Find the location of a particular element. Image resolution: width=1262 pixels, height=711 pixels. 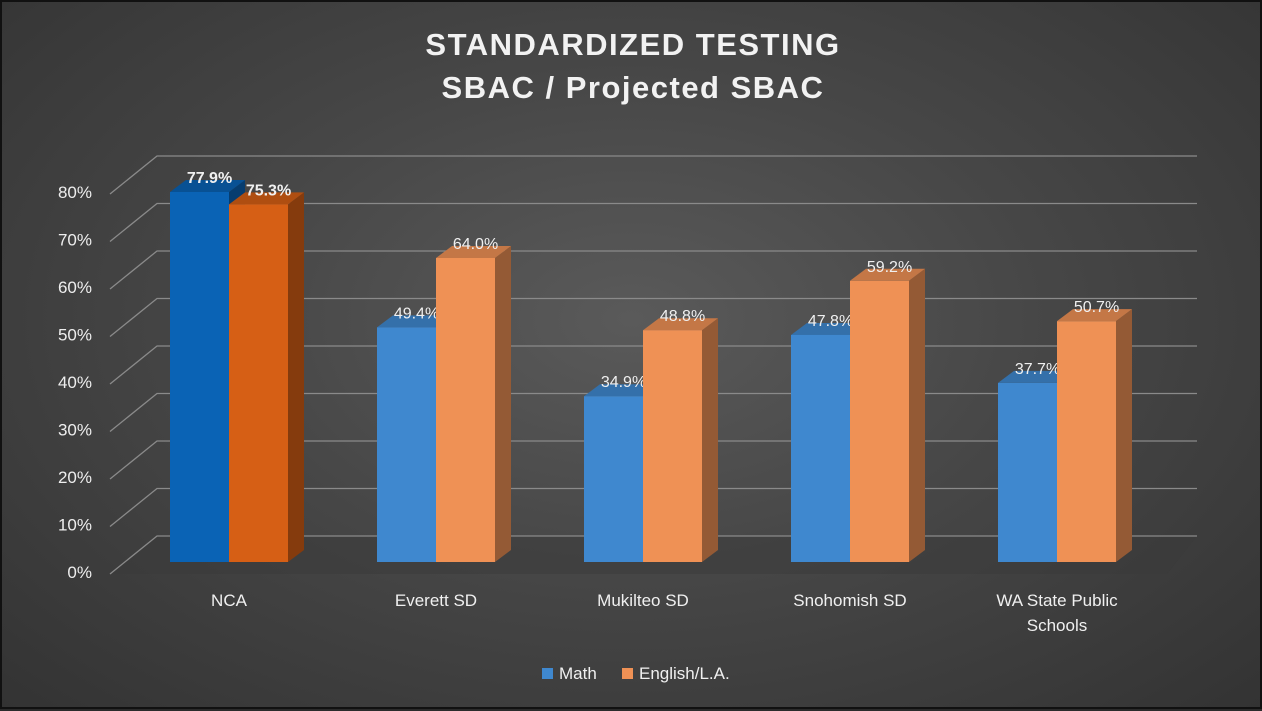

bar-english-l-a--3 is located at coordinates (887, 415).